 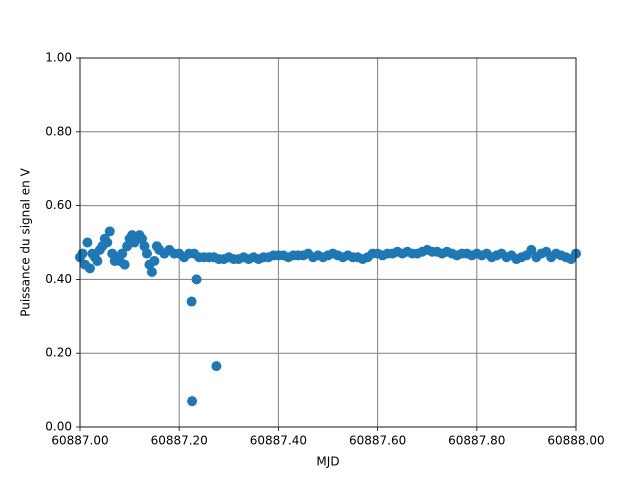 What do you see at coordinates (377, 441) in the screenshot?
I see `x-tick-label: 60887.60` at bounding box center [377, 441].